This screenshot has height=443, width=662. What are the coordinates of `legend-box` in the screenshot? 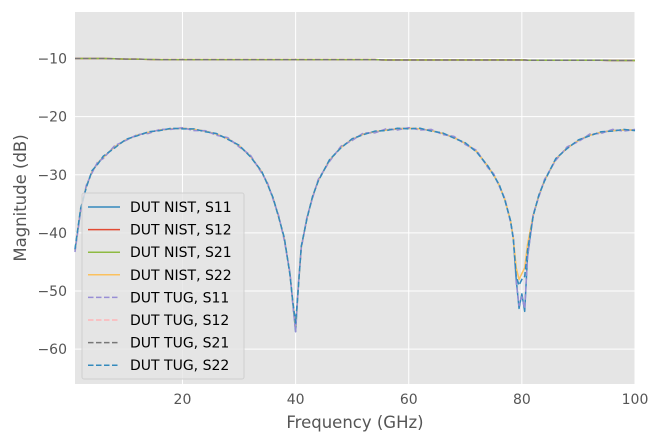 It's located at (163, 286).